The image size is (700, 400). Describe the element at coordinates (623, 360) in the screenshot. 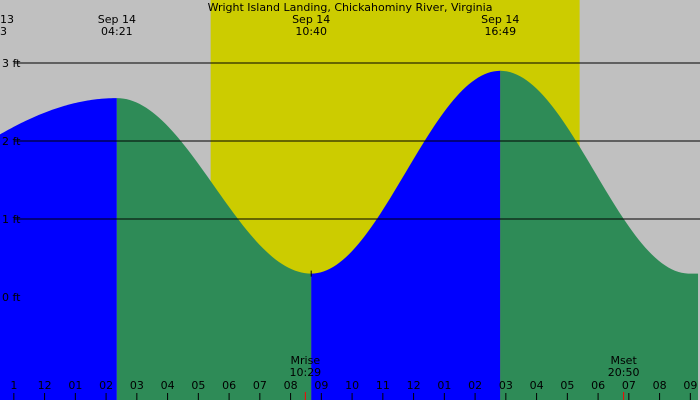

I see `moon-event-label: Mset` at that location.